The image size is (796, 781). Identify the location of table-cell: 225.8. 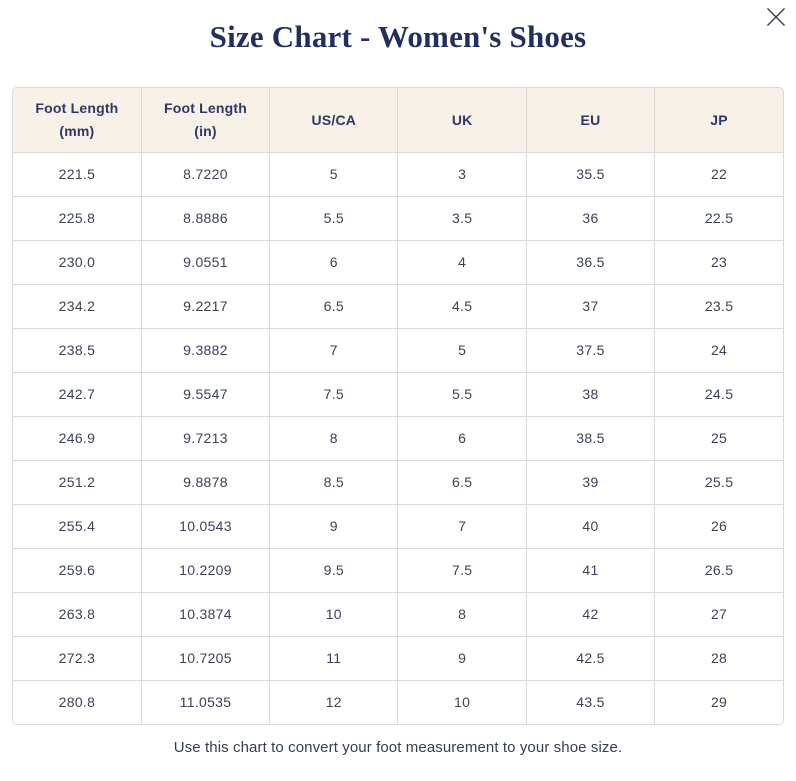
(77, 218).